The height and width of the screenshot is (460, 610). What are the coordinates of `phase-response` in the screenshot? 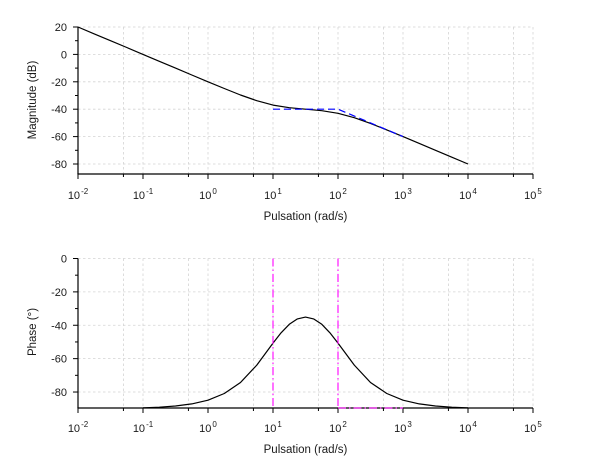 It's located at (305, 362).